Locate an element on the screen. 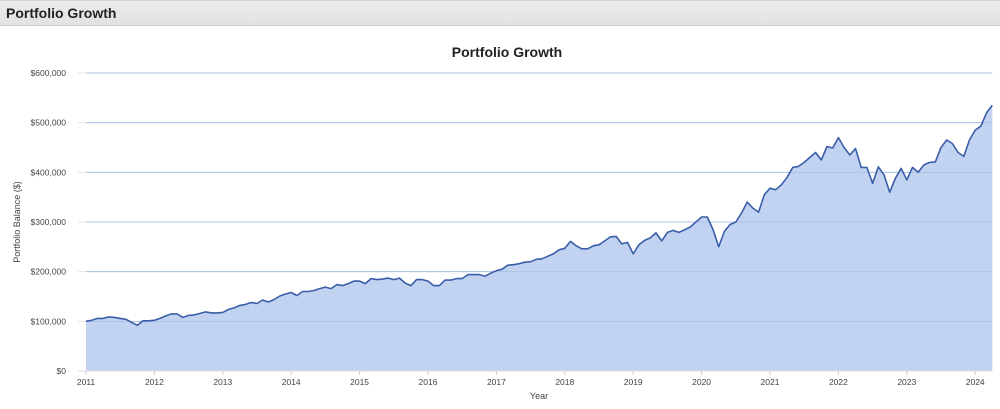 This screenshot has height=409, width=1000. panel-header: Portfolio Growth is located at coordinates (500, 13).